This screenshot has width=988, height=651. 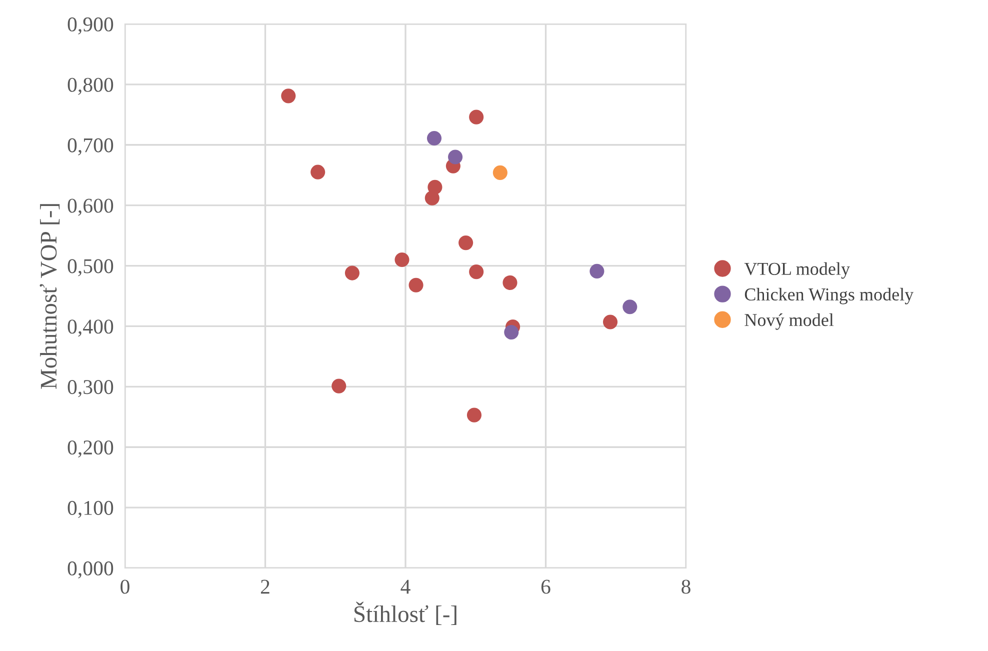 What do you see at coordinates (265, 587) in the screenshot?
I see `x-tick-label: 2` at bounding box center [265, 587].